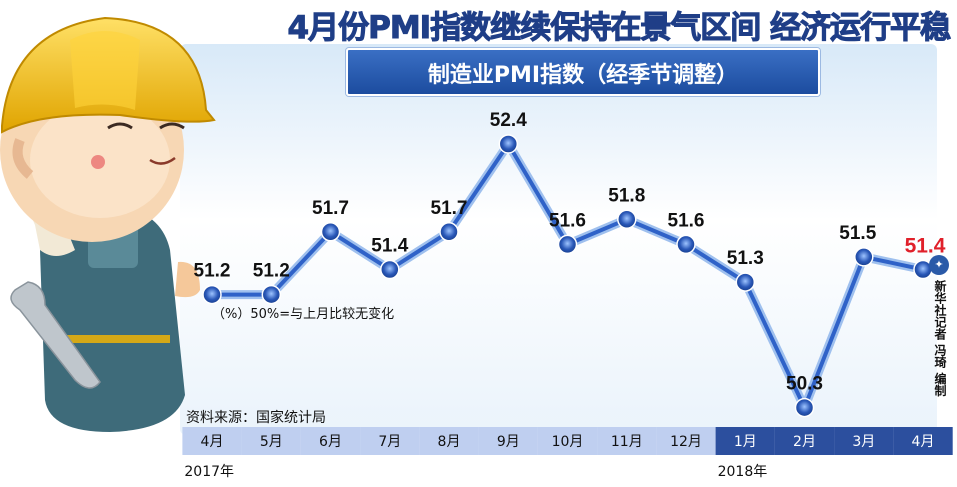 This screenshot has height=487, width=957. I want to click on headline: 4月份PMI指数继续保持在景气区间 经济运行平稳, so click(619, 28).